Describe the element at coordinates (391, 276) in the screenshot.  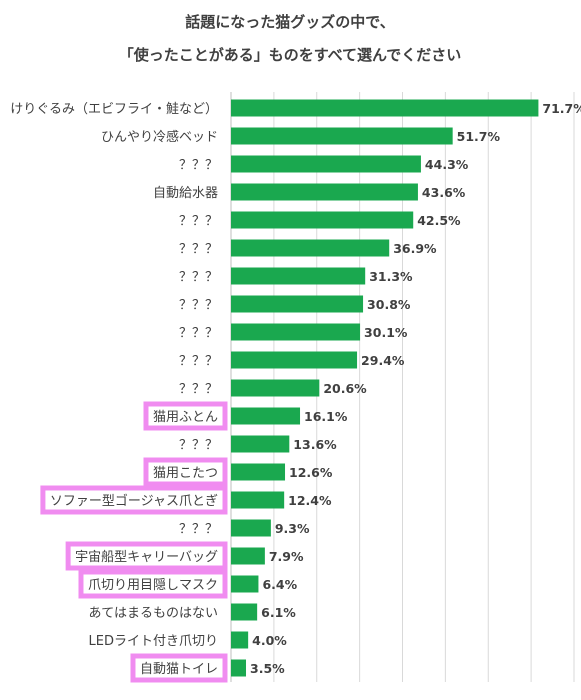
I see `value-label: 31.3%` at that location.